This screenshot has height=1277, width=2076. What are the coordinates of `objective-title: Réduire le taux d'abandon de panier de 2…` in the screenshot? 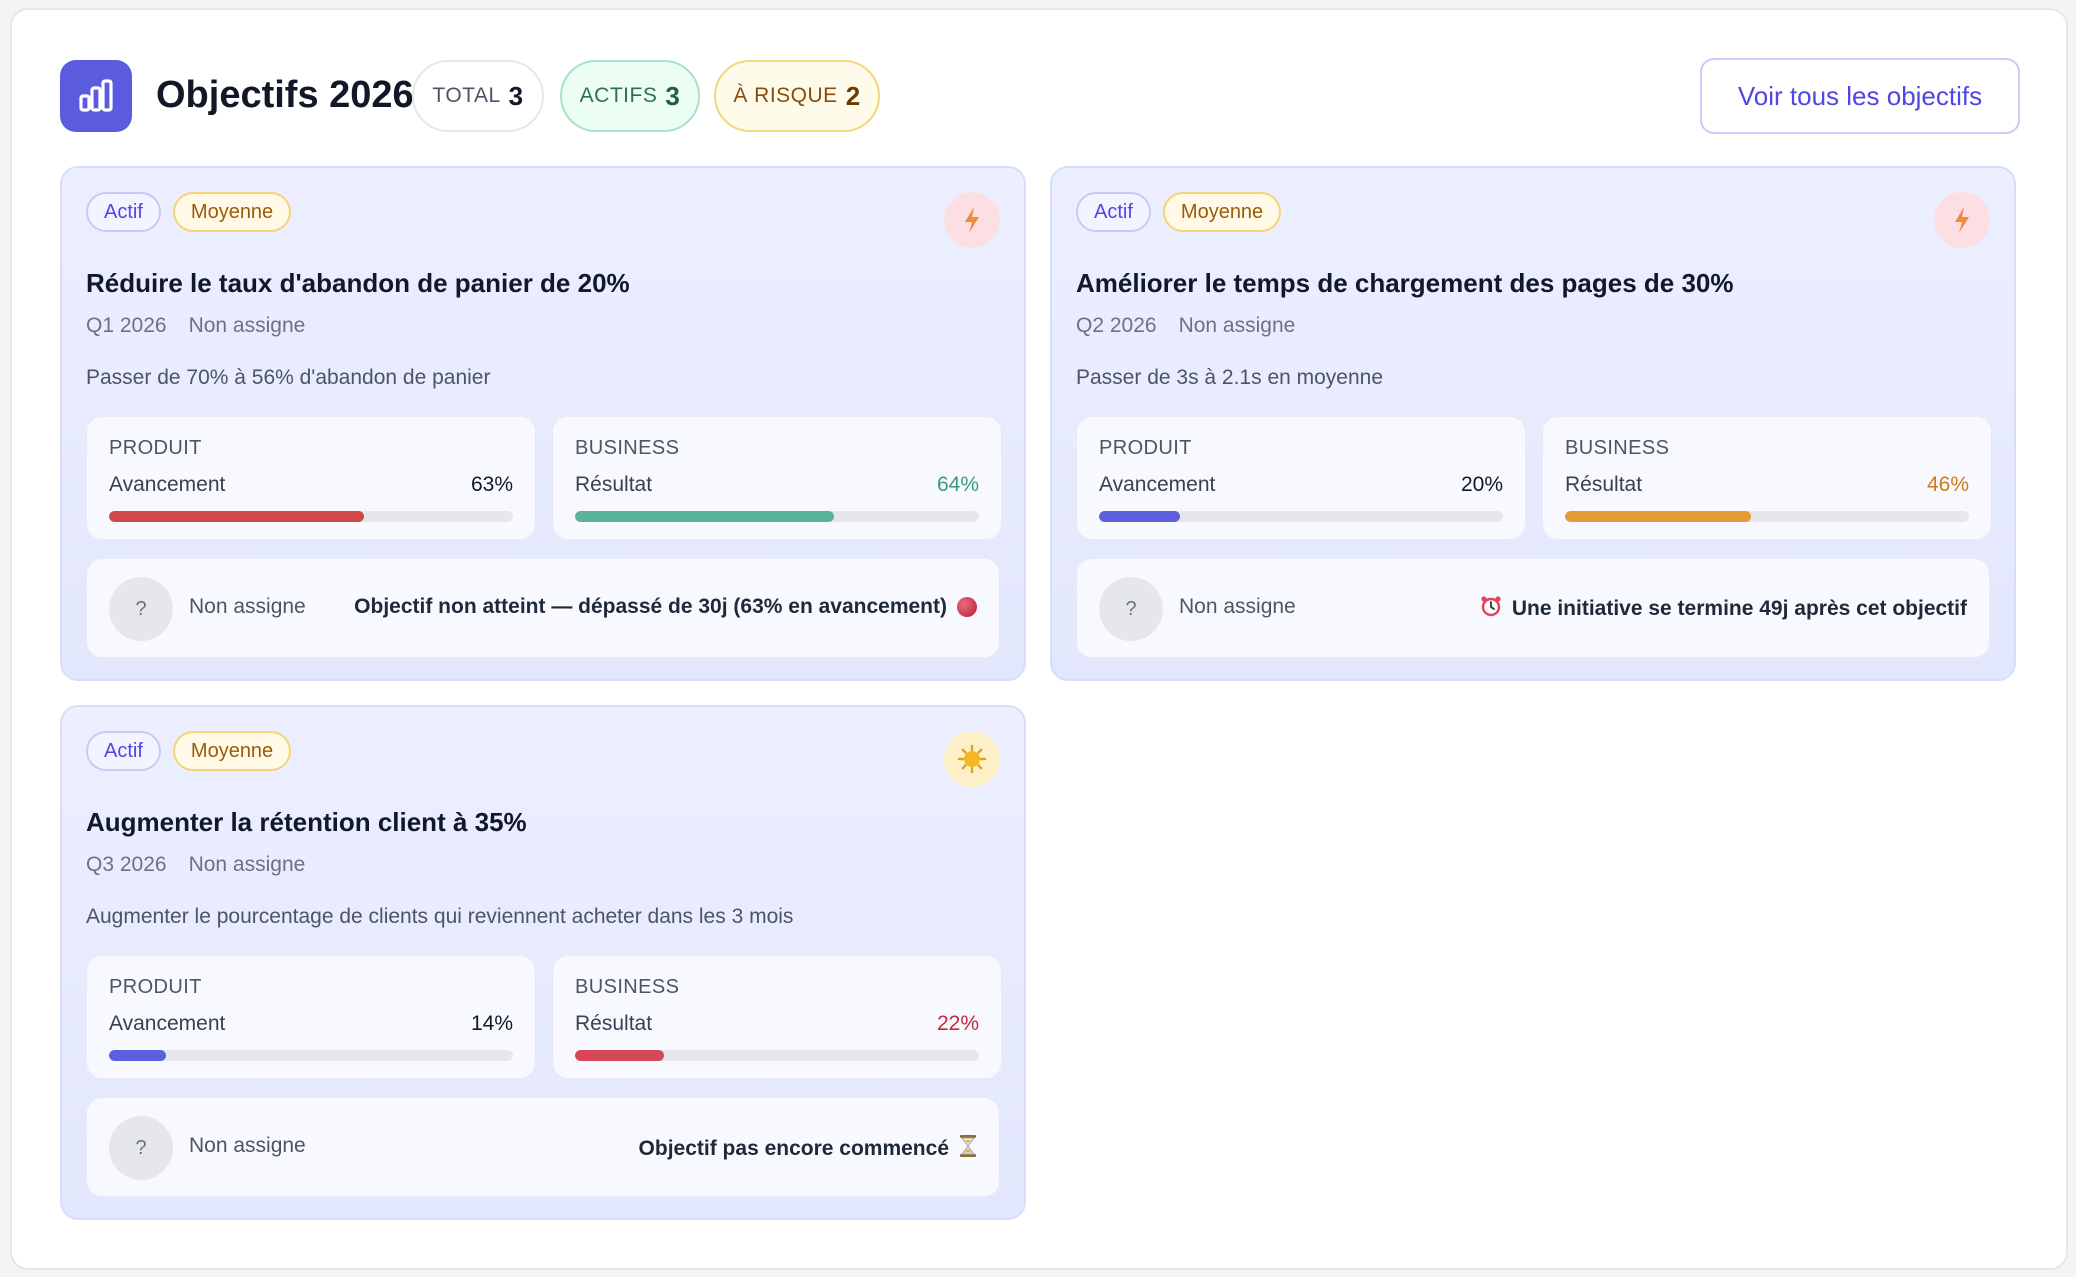 It's located at (358, 283).